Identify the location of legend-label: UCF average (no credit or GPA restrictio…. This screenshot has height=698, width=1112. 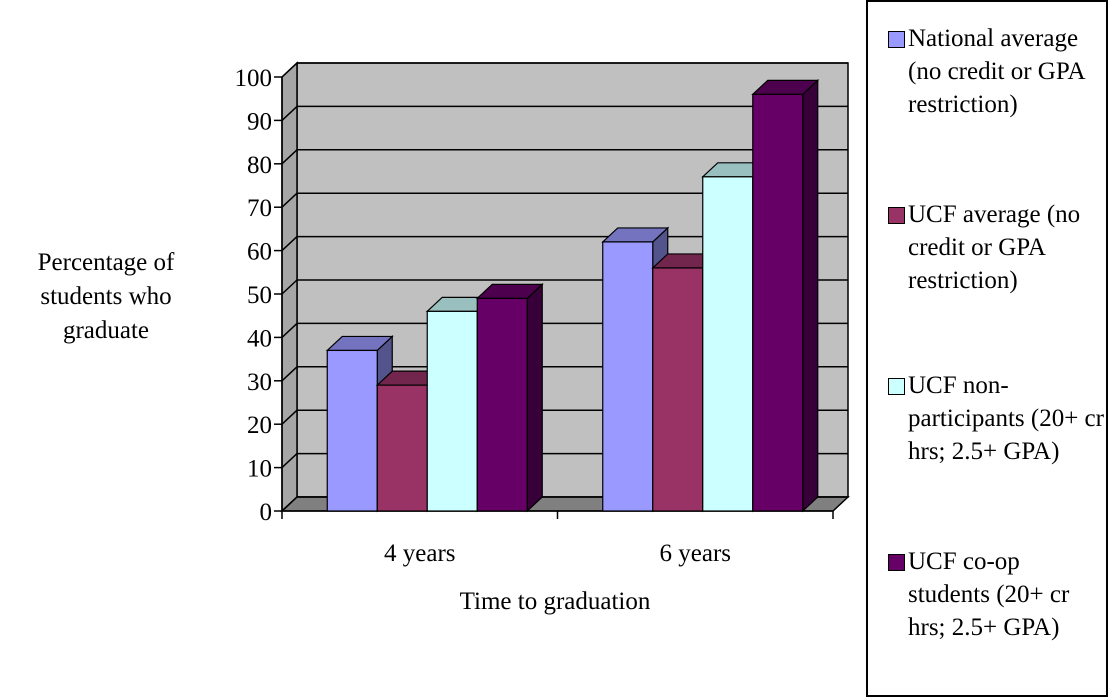
(994, 247).